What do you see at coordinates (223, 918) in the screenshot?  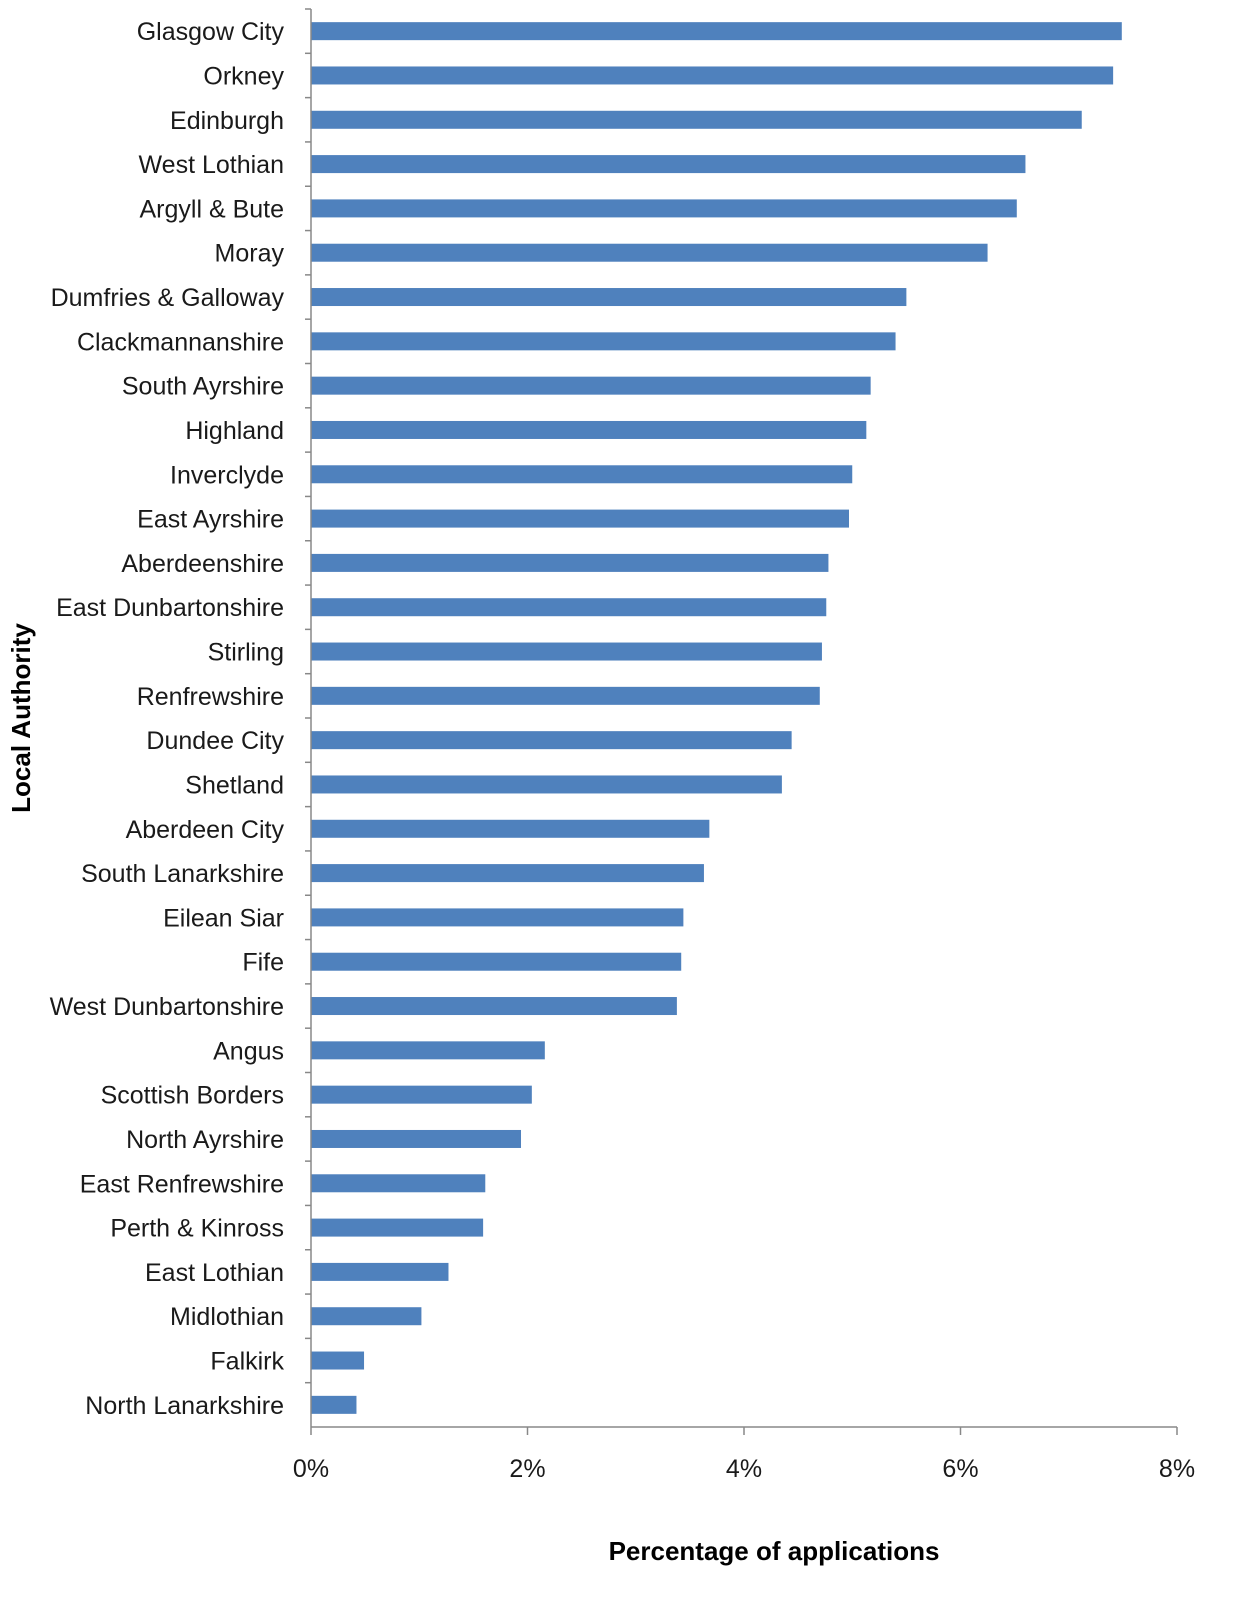 I see `category-label: Eilean Siar` at bounding box center [223, 918].